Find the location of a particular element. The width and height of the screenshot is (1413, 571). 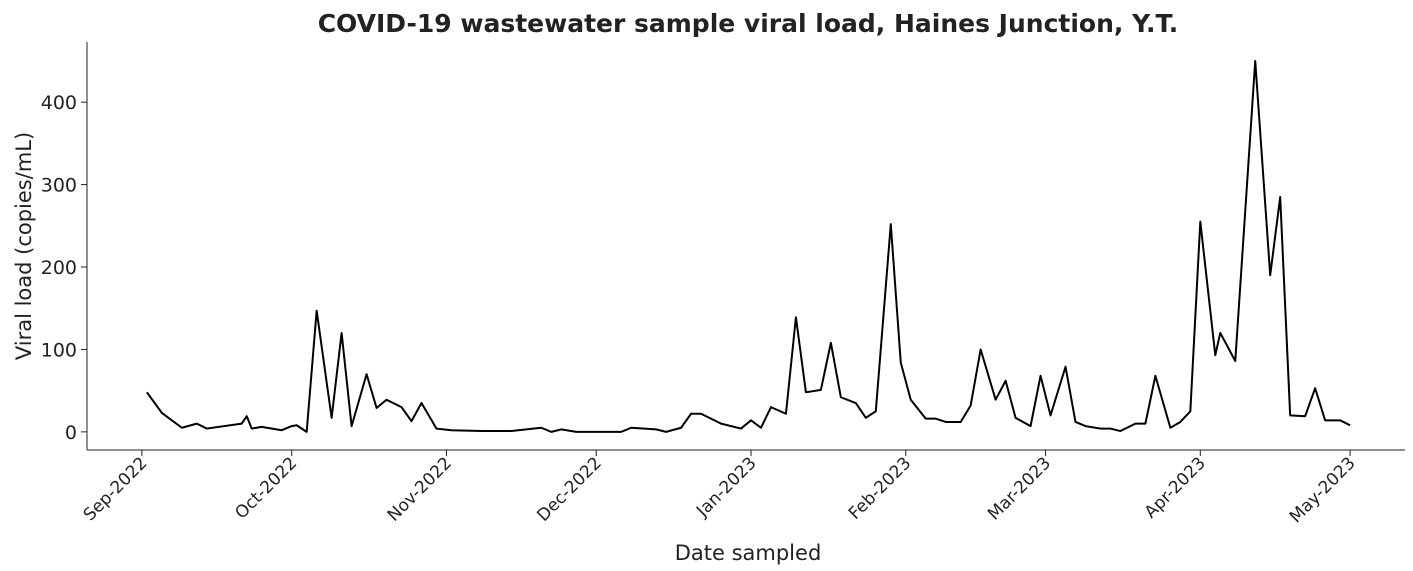

y-axis-label: Viral load (copies/mL) is located at coordinates (24, 246).